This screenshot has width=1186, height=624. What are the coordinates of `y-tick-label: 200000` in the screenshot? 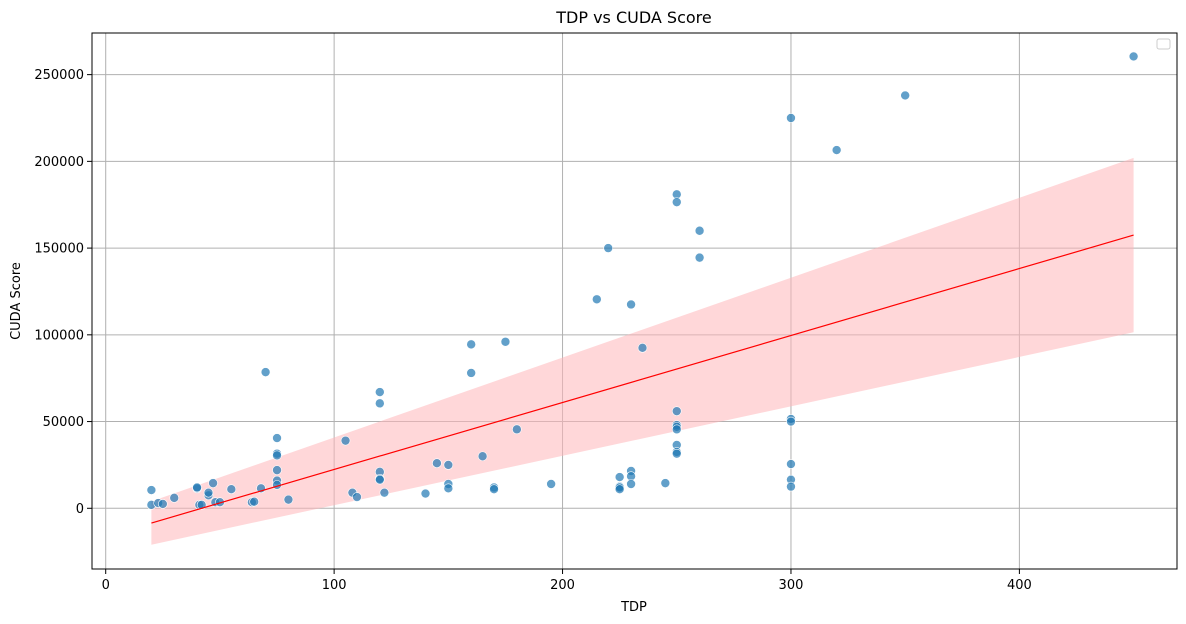 It's located at (59, 162).